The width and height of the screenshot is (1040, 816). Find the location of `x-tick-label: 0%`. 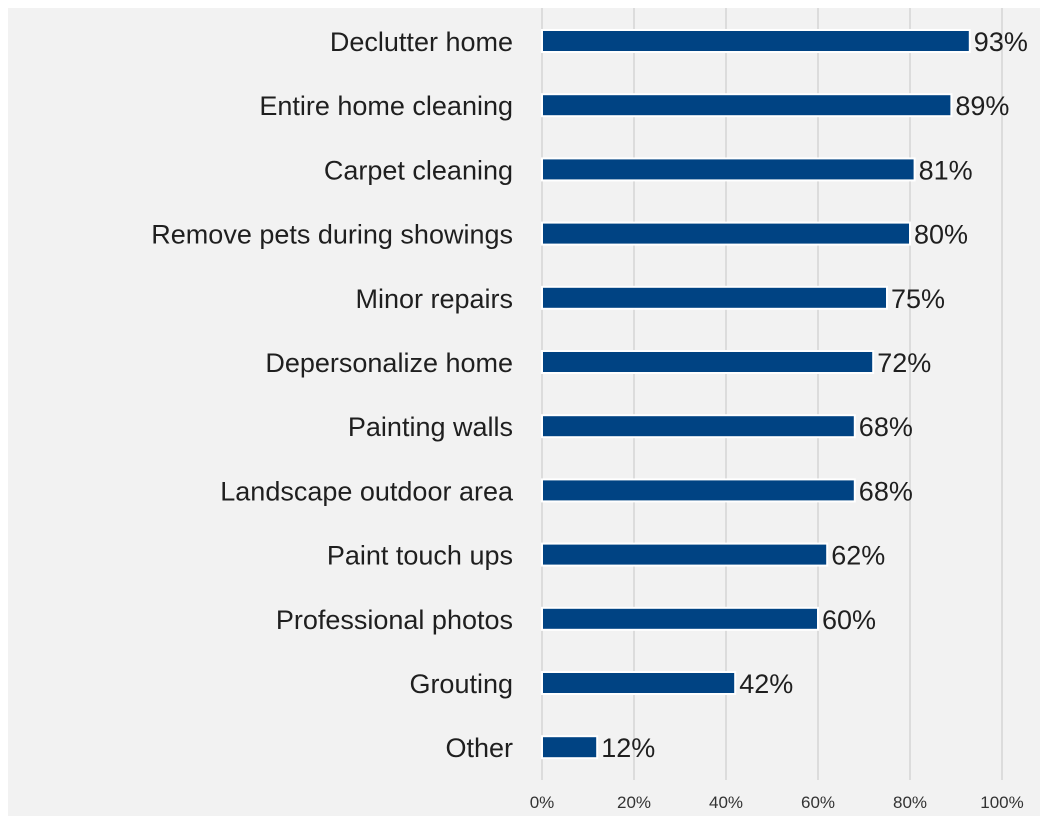

x-tick-label: 0% is located at coordinates (542, 802).